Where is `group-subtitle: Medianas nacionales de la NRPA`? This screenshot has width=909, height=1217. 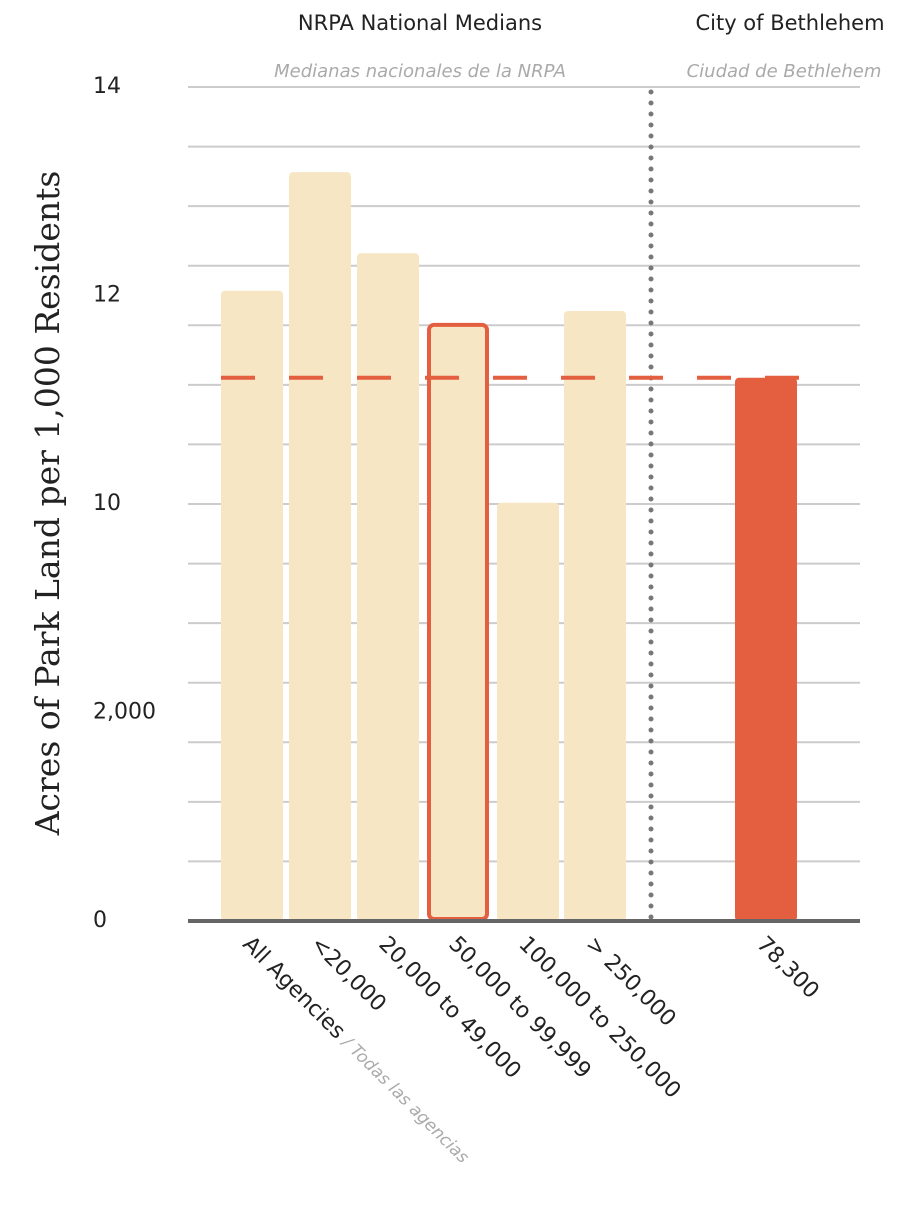 group-subtitle: Medianas nacionales de la NRPA is located at coordinates (420, 71).